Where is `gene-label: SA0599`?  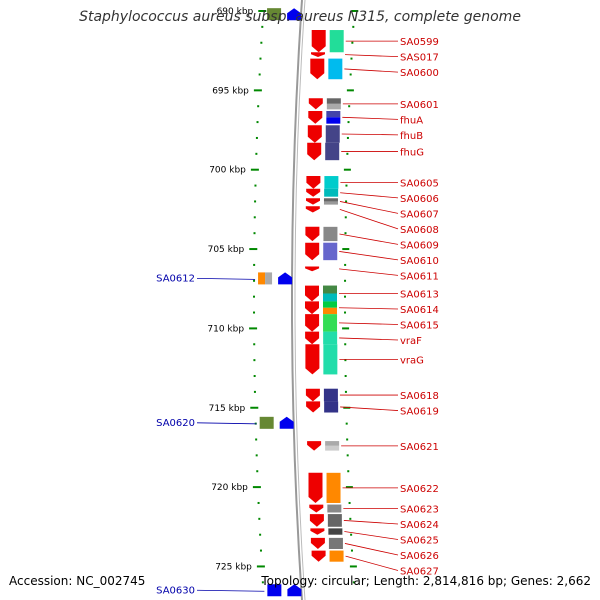 gene-label: SA0599 is located at coordinates (419, 42).